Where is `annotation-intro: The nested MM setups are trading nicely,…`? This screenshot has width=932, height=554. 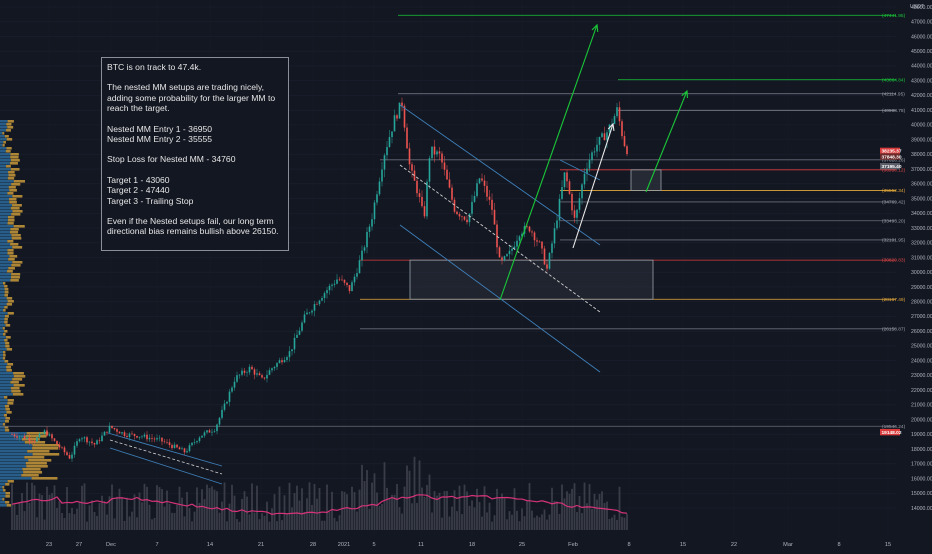
annotation-intro: The nested MM setups are trading nicely,… is located at coordinates (192, 98).